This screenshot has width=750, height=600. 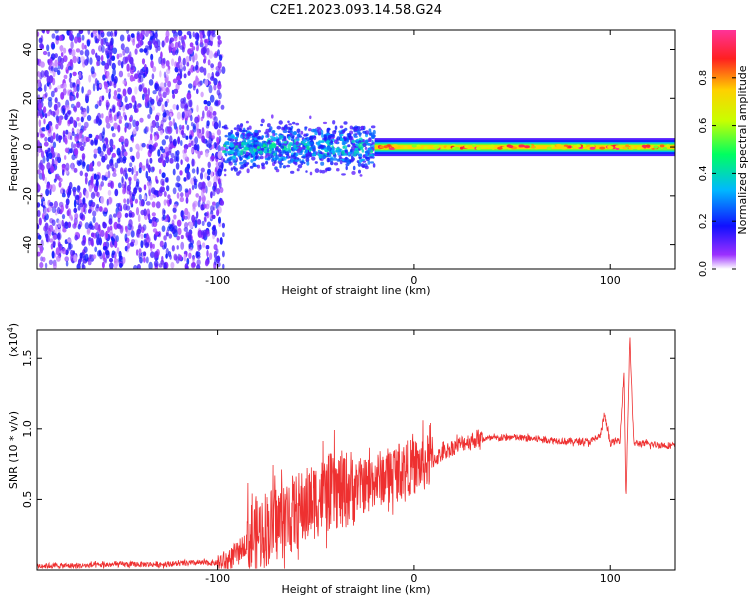 What do you see at coordinates (742, 149) in the screenshot?
I see `colorbar-label: Normalized spectral amplitude` at bounding box center [742, 149].